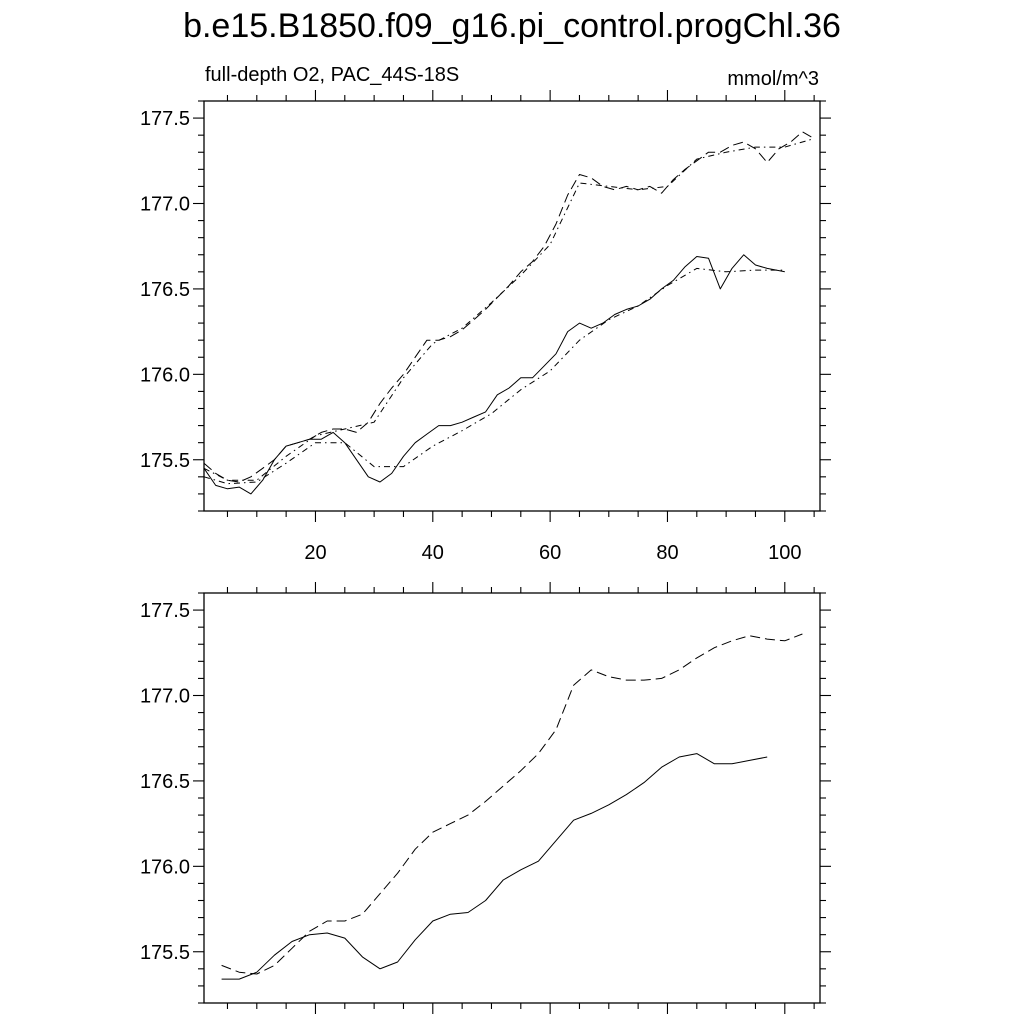  I want to click on panel-top-x-tick-label: 100, so click(784, 553).